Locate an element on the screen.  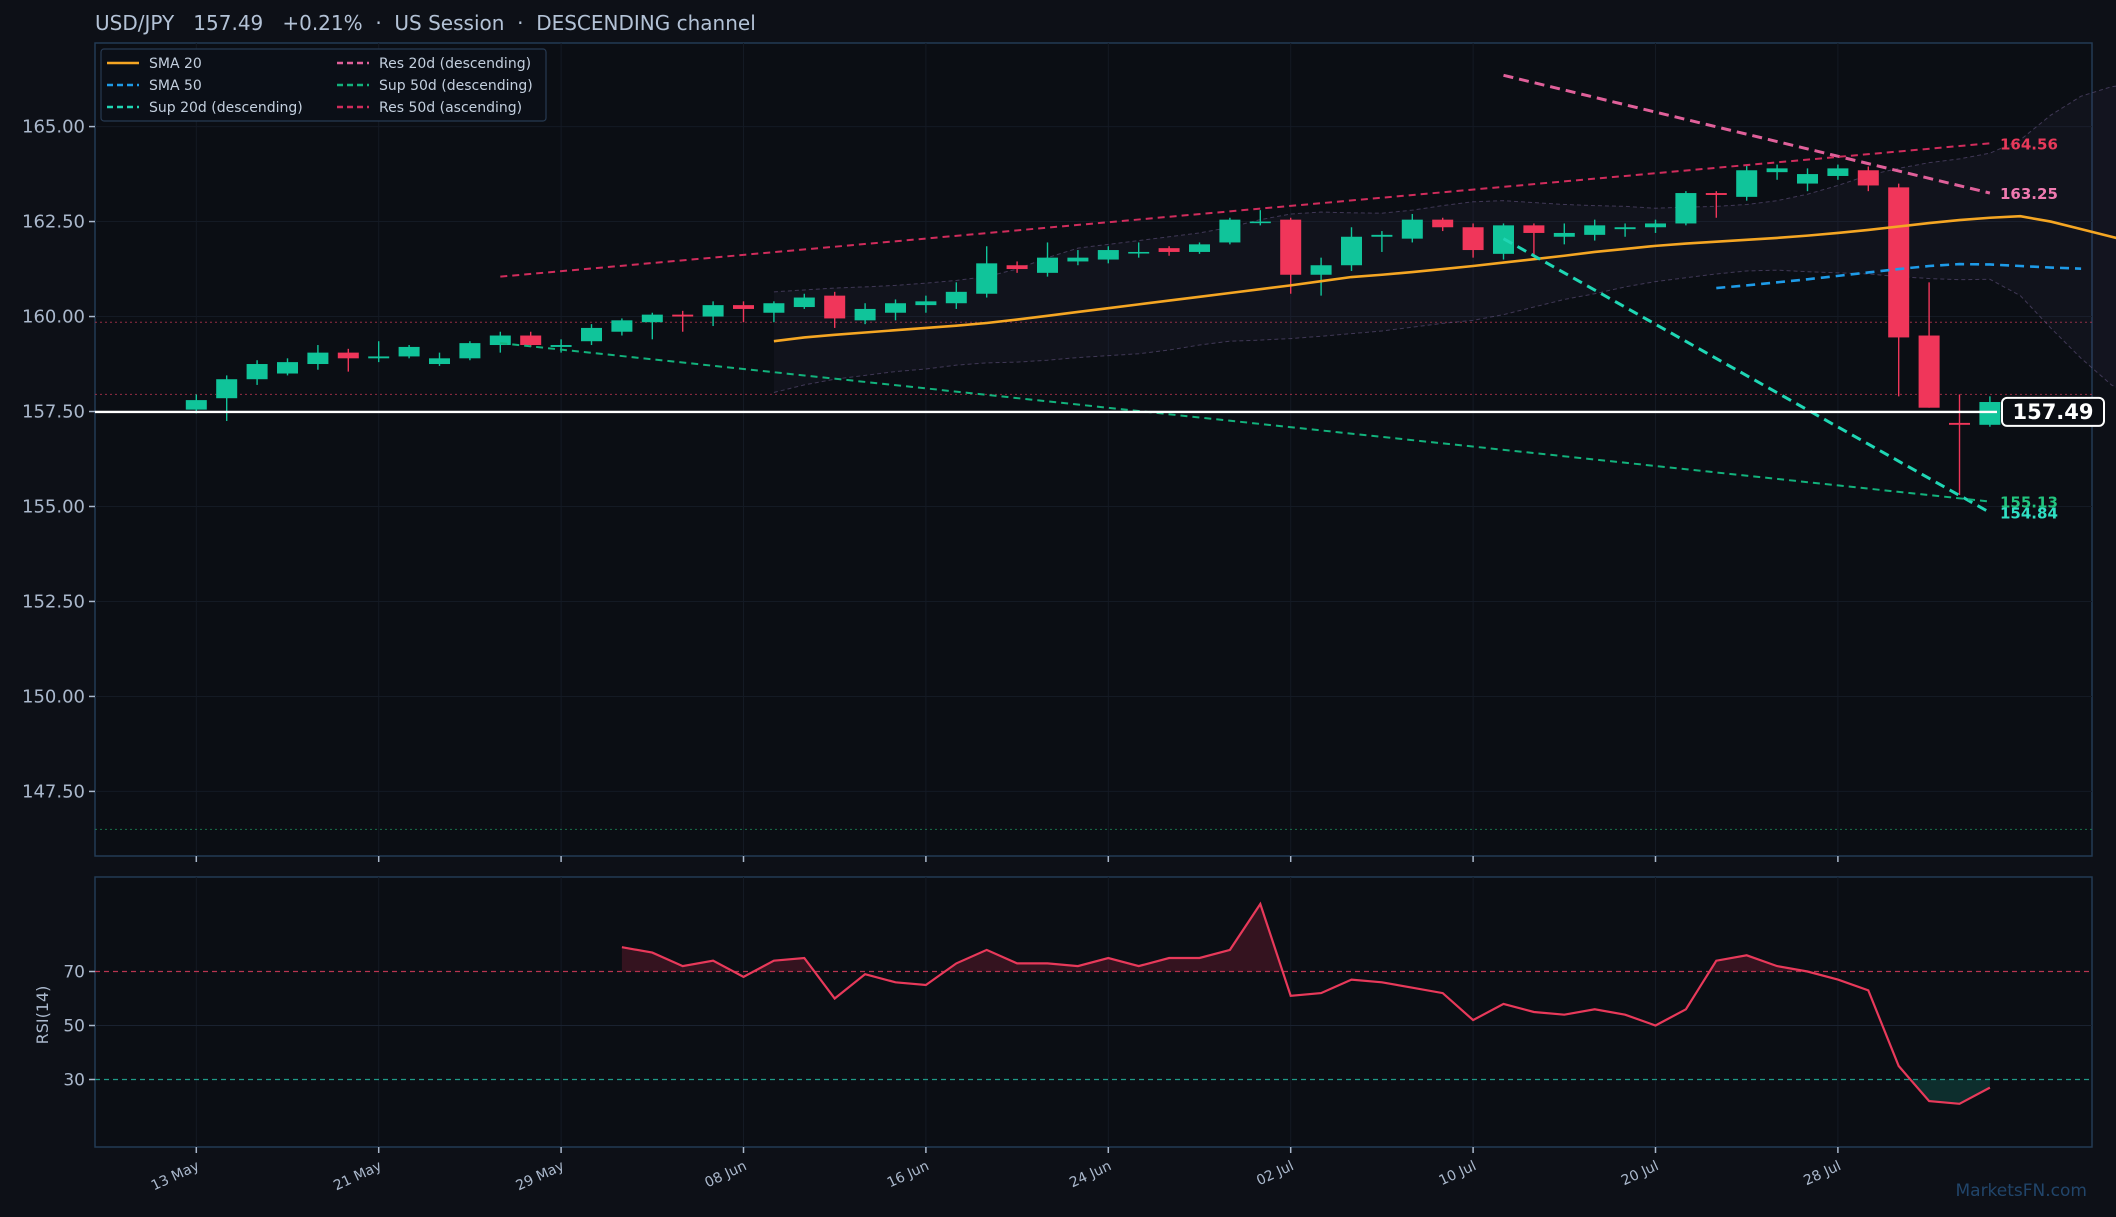
series-line-res-20d-descending is located at coordinates (1747, 134).